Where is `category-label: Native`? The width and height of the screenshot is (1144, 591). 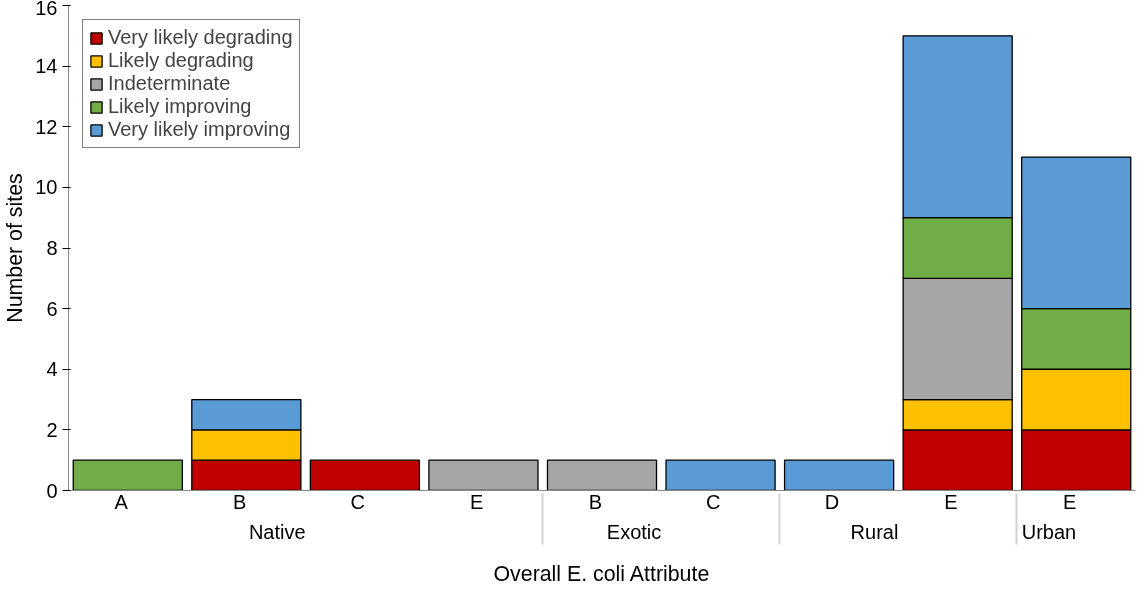
category-label: Native is located at coordinates (277, 531).